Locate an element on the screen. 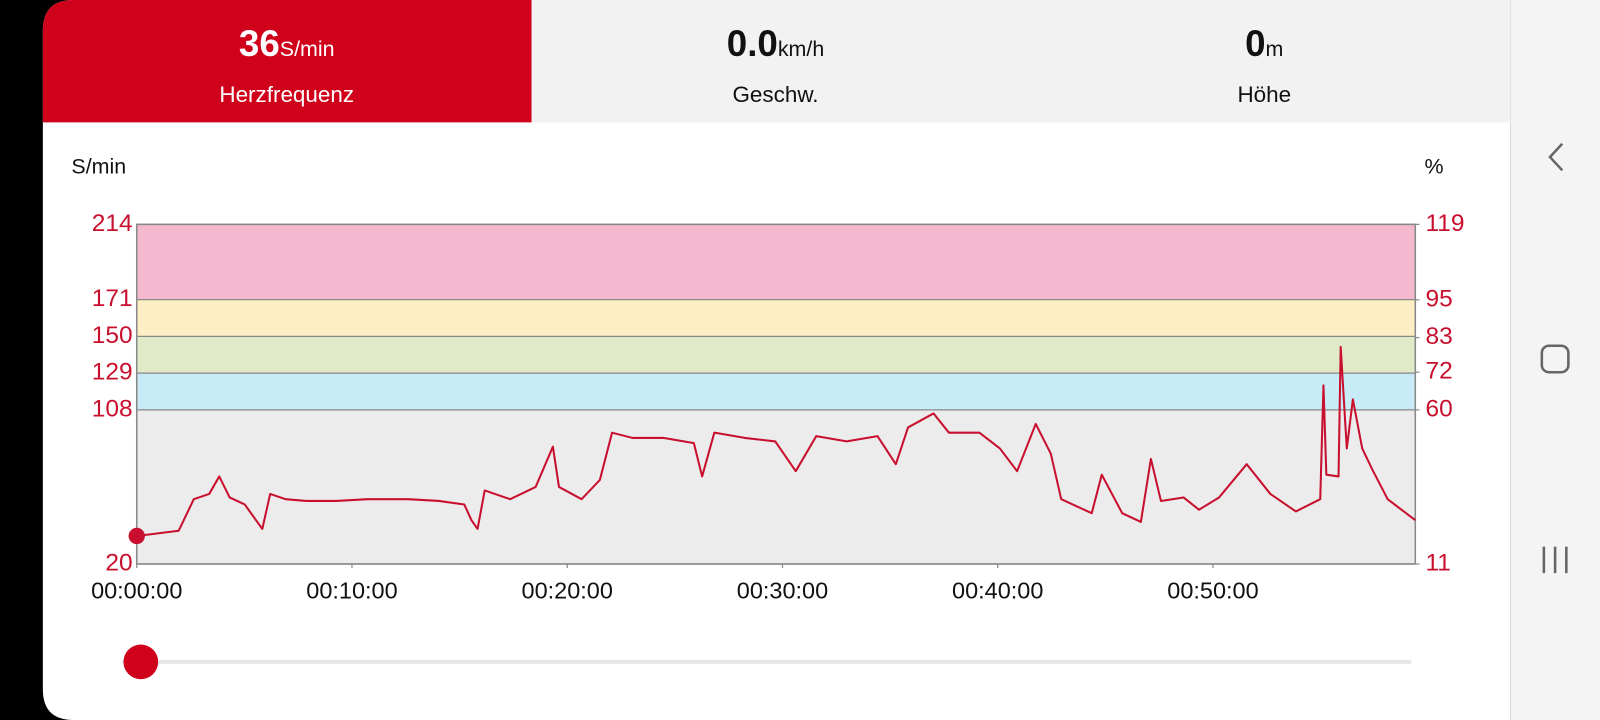 This screenshot has width=1600, height=720. nav-bar is located at coordinates (1555, 360).